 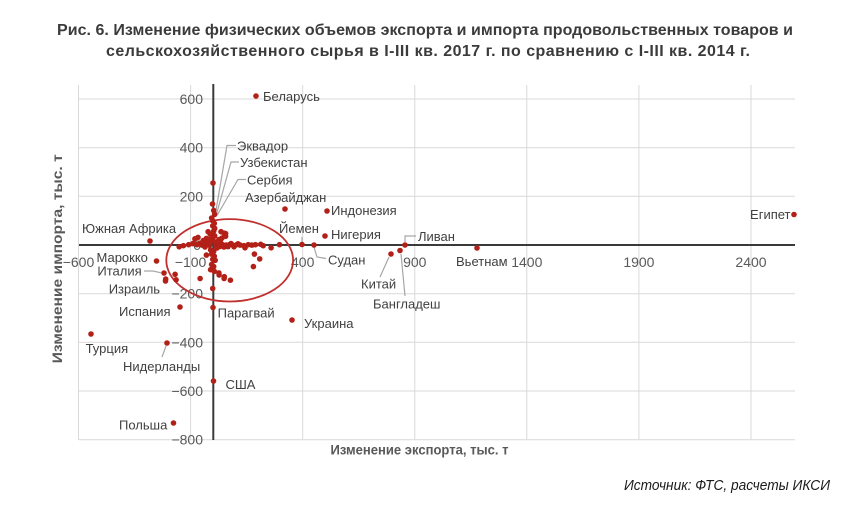 What do you see at coordinates (770, 214) in the screenshot?
I see `svg-text: Египет` at bounding box center [770, 214].